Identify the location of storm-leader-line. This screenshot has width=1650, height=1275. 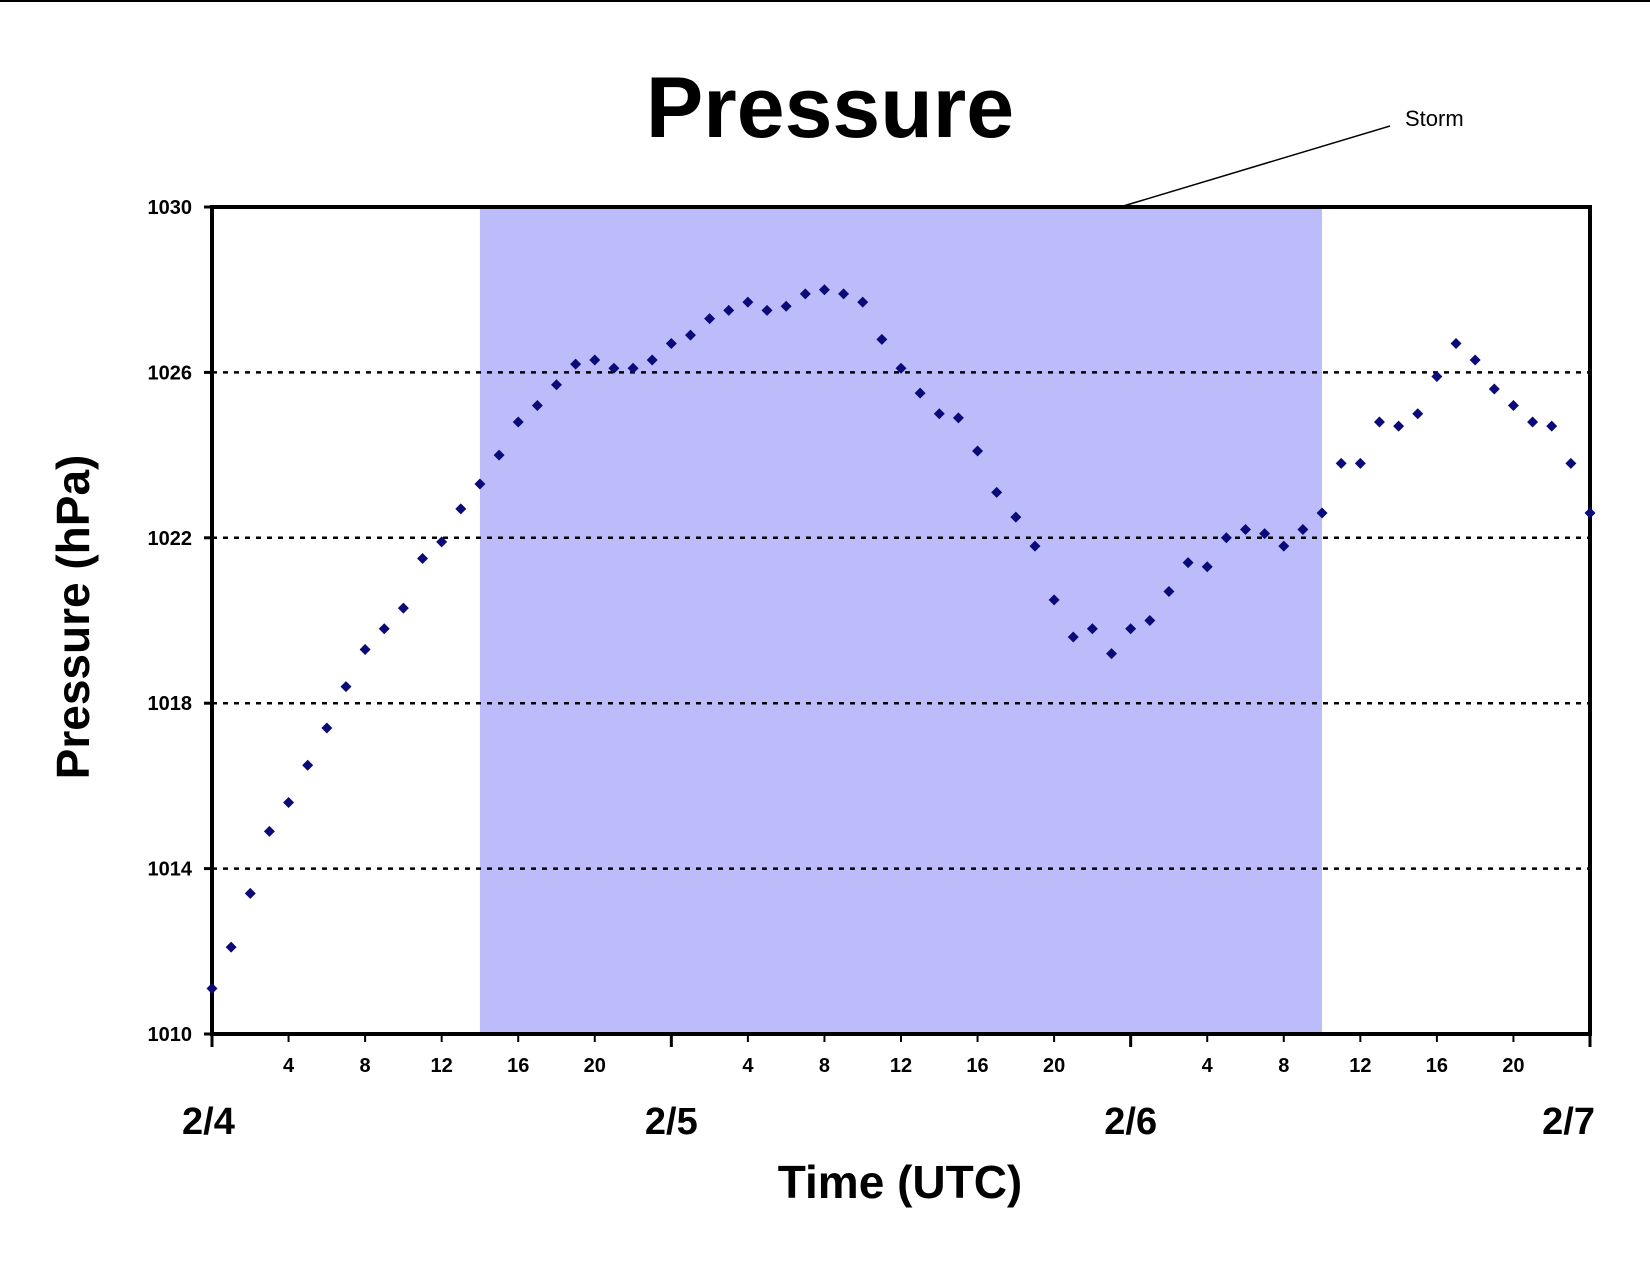
(1255, 166).